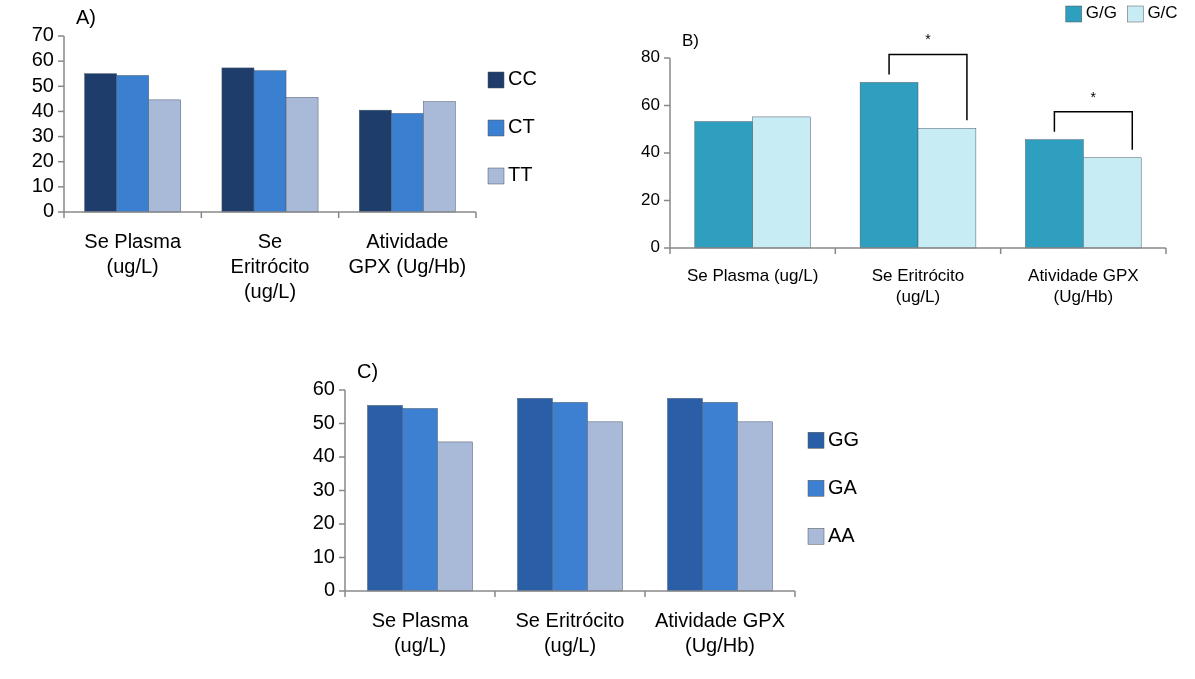 This screenshot has width=1195, height=679. Describe the element at coordinates (522, 78) in the screenshot. I see `legend-label: CC` at that location.